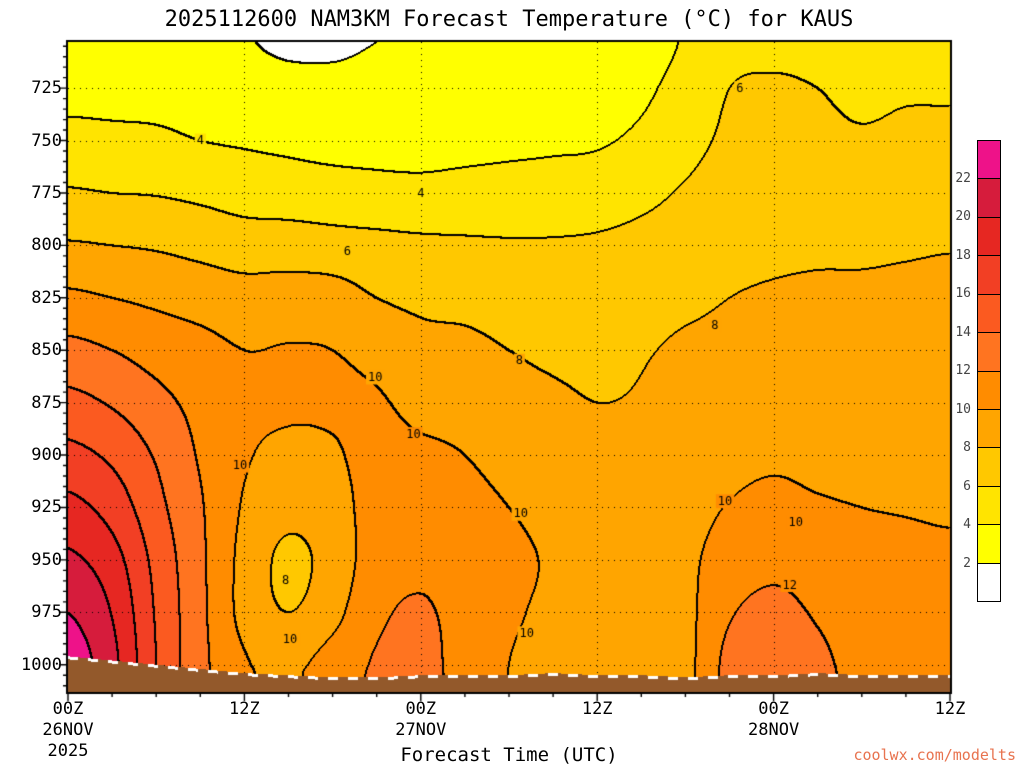  I want to click on colorbar-tick-label: 12, so click(963, 370).